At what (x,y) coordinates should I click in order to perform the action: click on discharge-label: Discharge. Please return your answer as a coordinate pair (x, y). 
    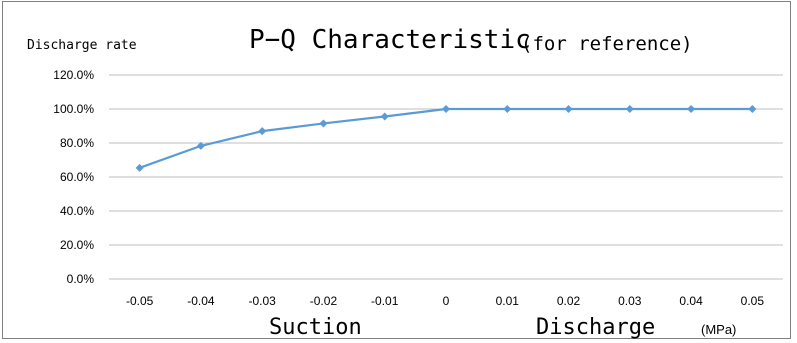
    Looking at the image, I should click on (595, 327).